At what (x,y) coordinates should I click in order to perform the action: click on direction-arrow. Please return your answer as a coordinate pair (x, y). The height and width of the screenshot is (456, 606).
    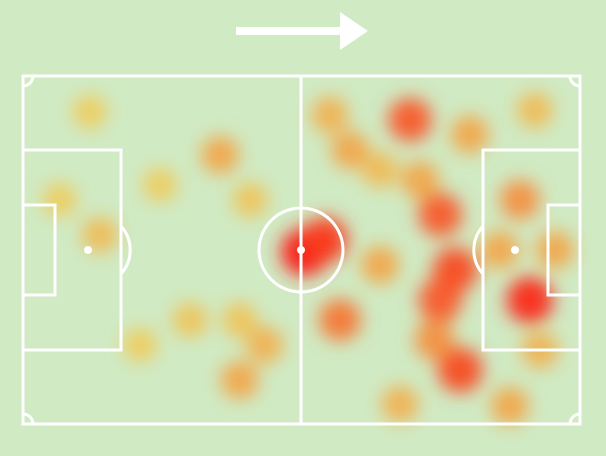
    Looking at the image, I should click on (302, 31).